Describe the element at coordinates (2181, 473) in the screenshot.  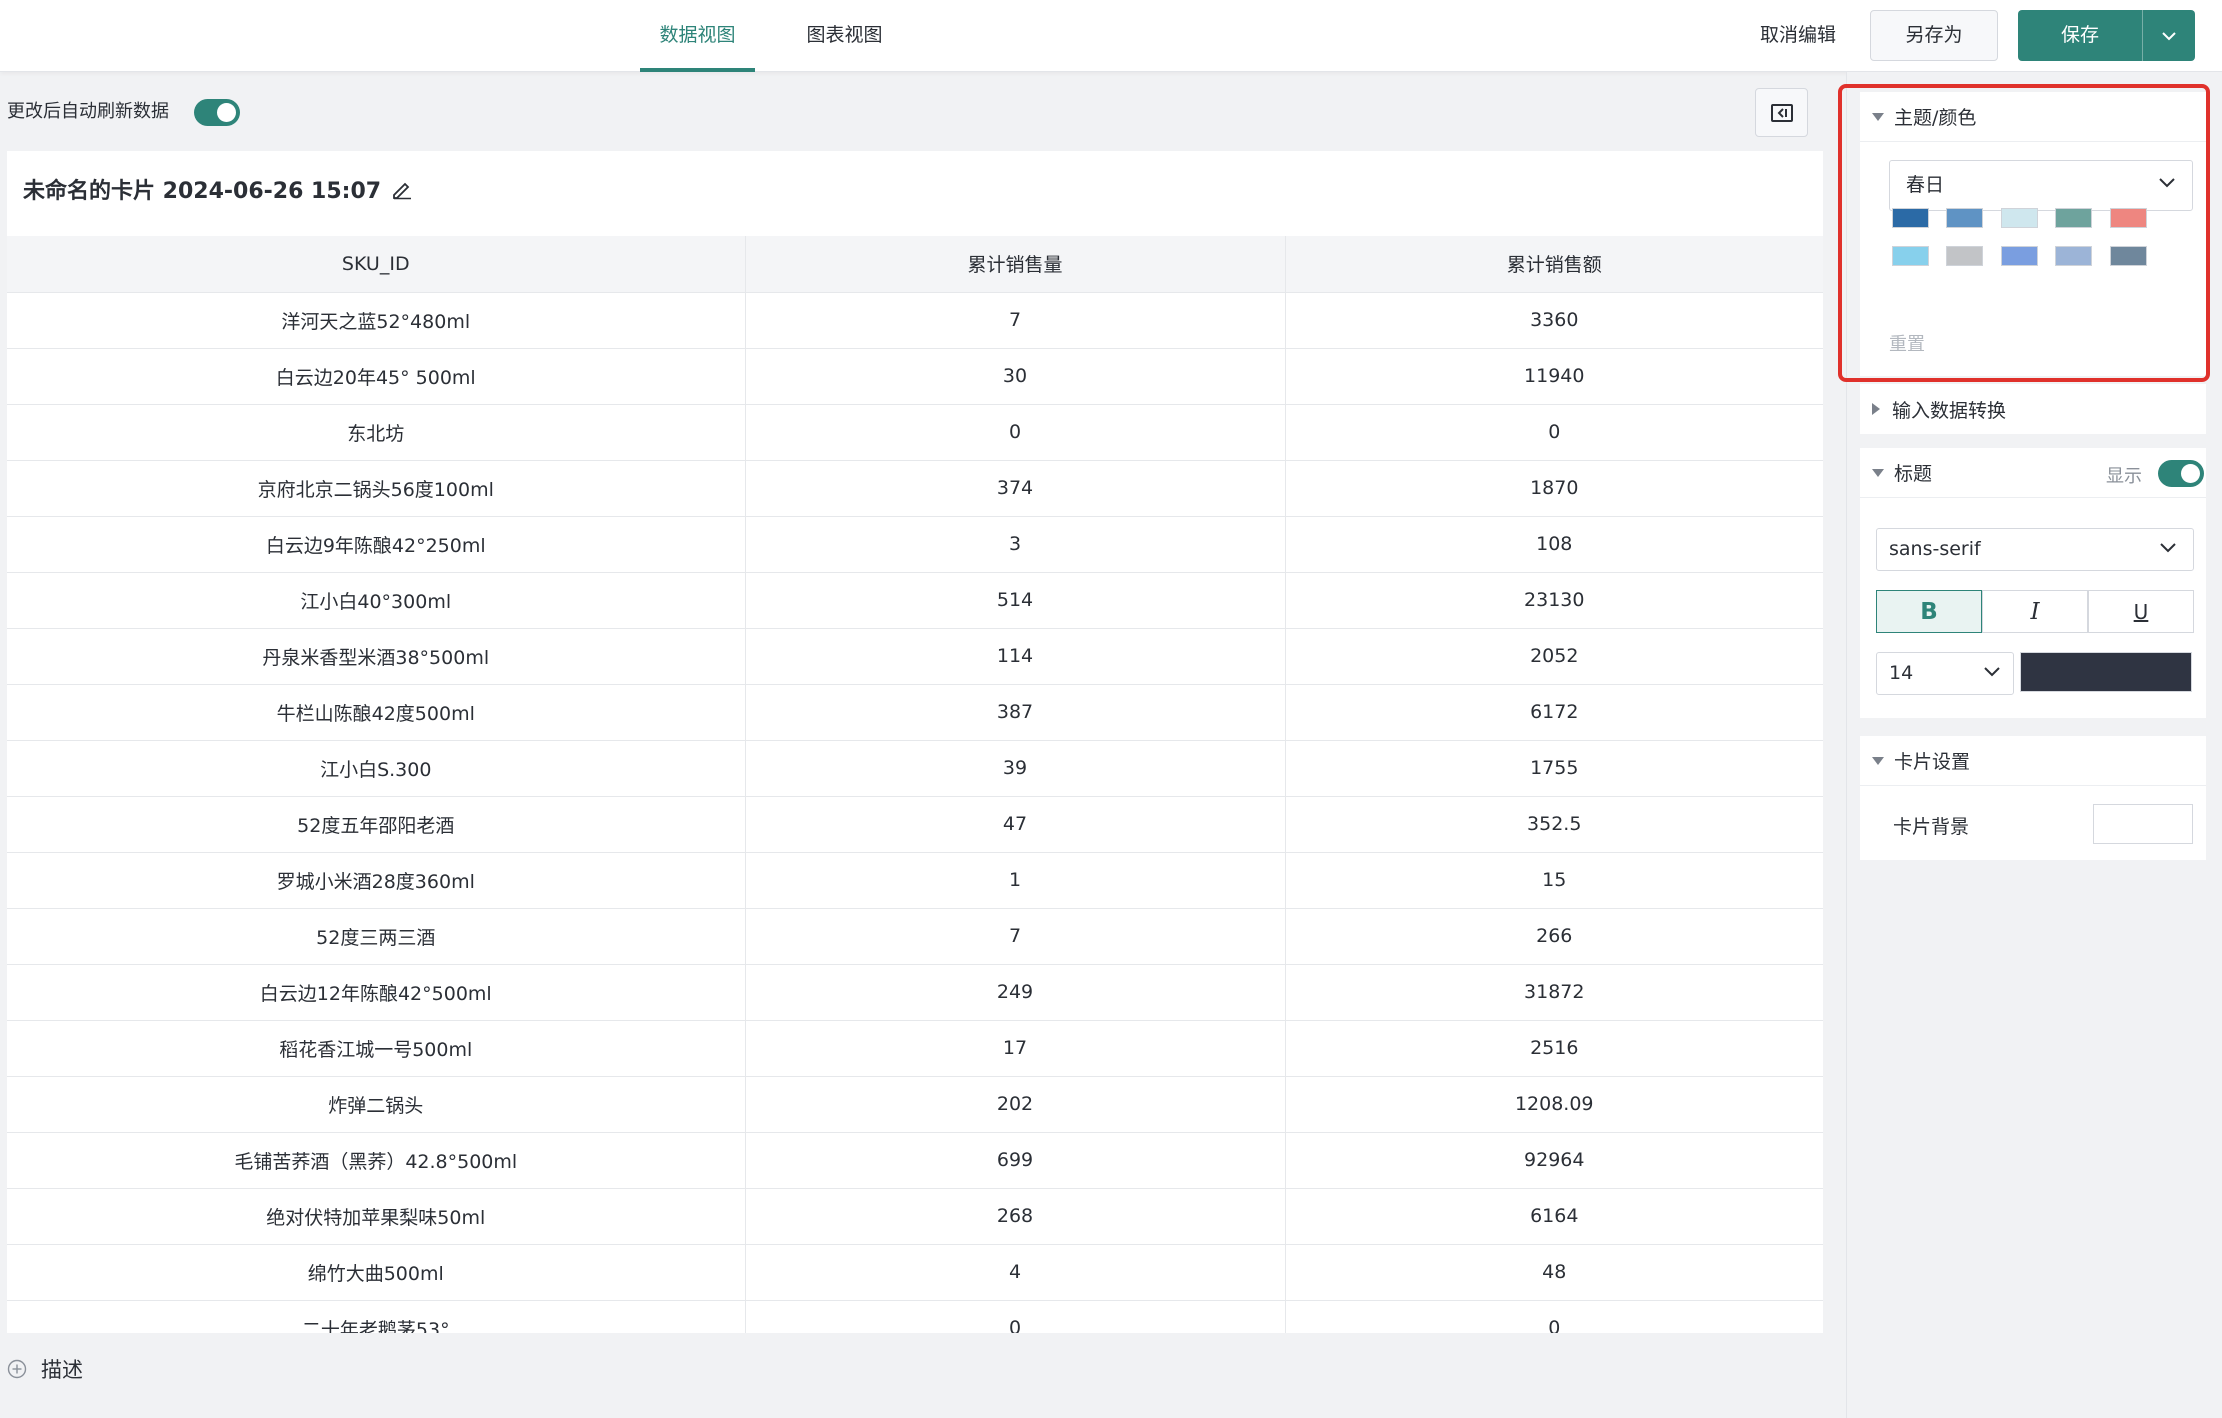
I see `title-show-toggle` at that location.